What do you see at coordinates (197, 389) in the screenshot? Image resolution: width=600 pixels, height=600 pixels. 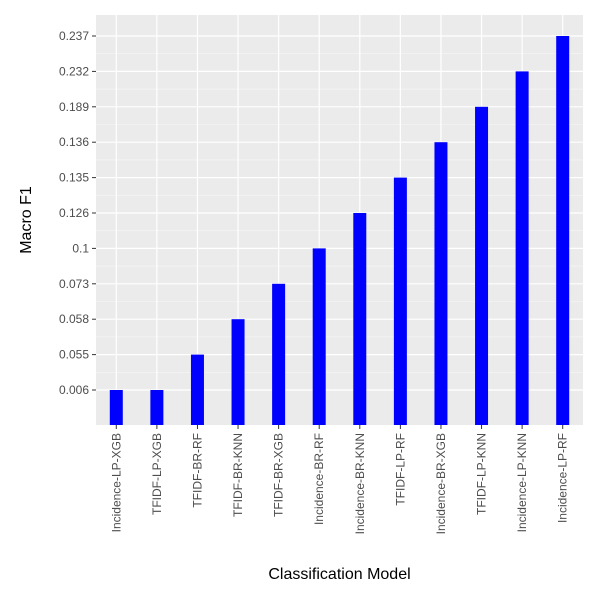 I see `bar-tfidf-br-rf` at bounding box center [197, 389].